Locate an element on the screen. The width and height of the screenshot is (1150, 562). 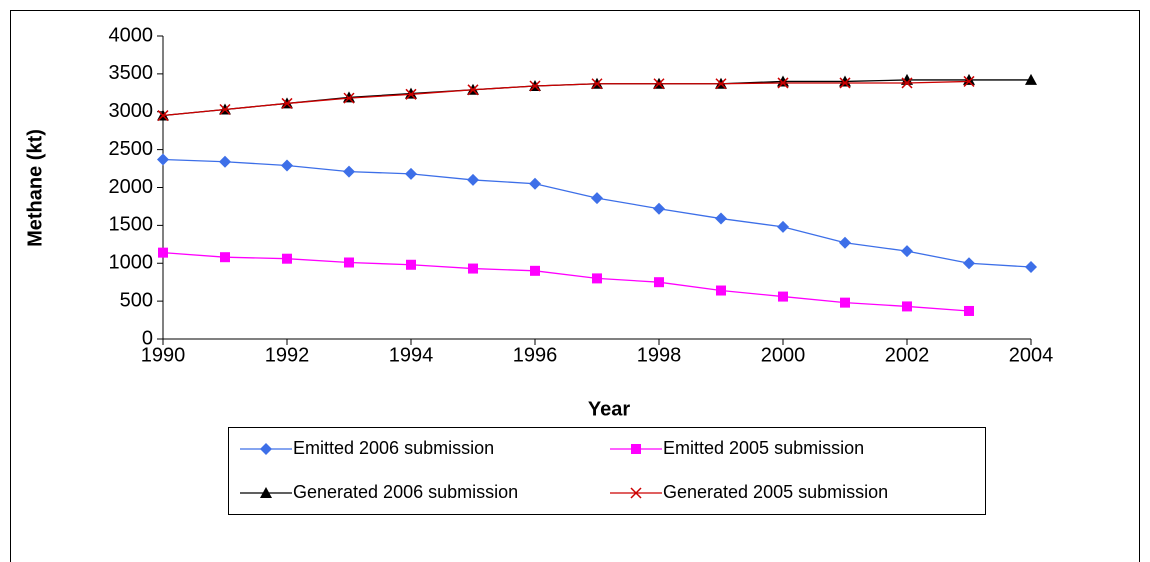
legend-label: Generated 2005 submission is located at coordinates (775, 492).